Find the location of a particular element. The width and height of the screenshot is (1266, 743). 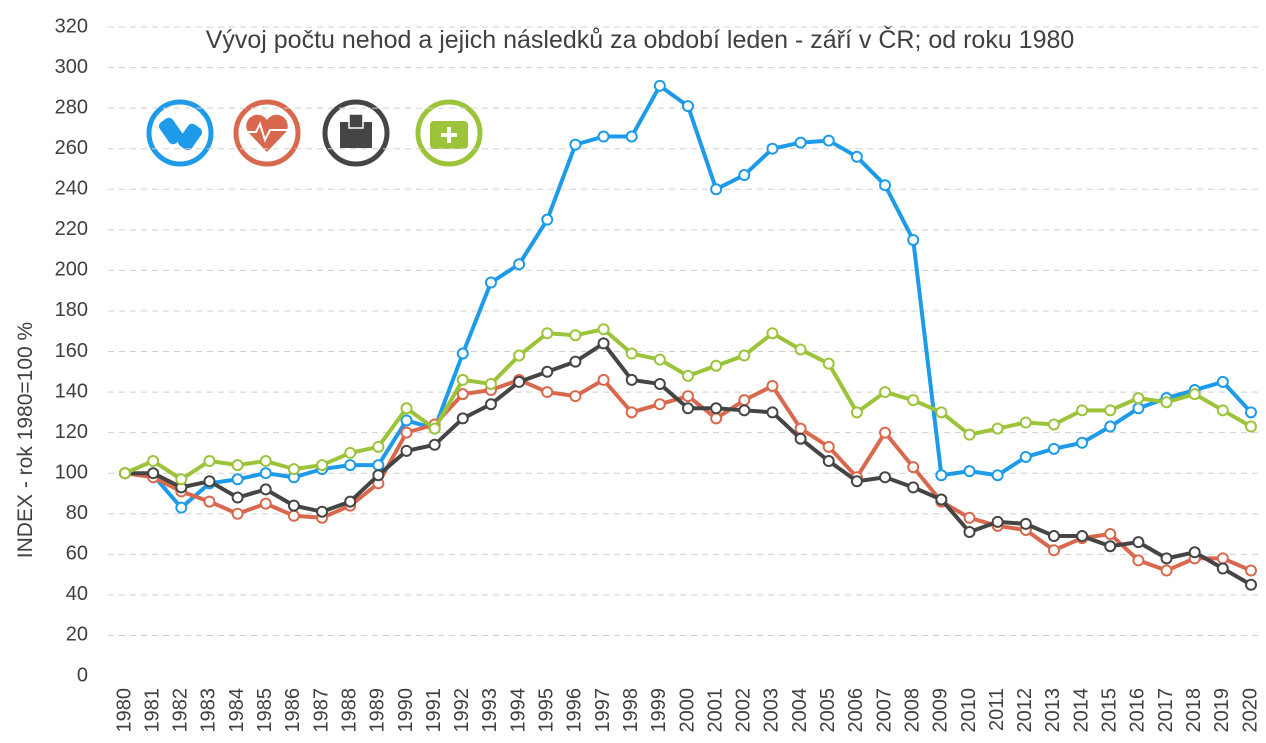

x-tick-label: 2000 is located at coordinates (687, 710).